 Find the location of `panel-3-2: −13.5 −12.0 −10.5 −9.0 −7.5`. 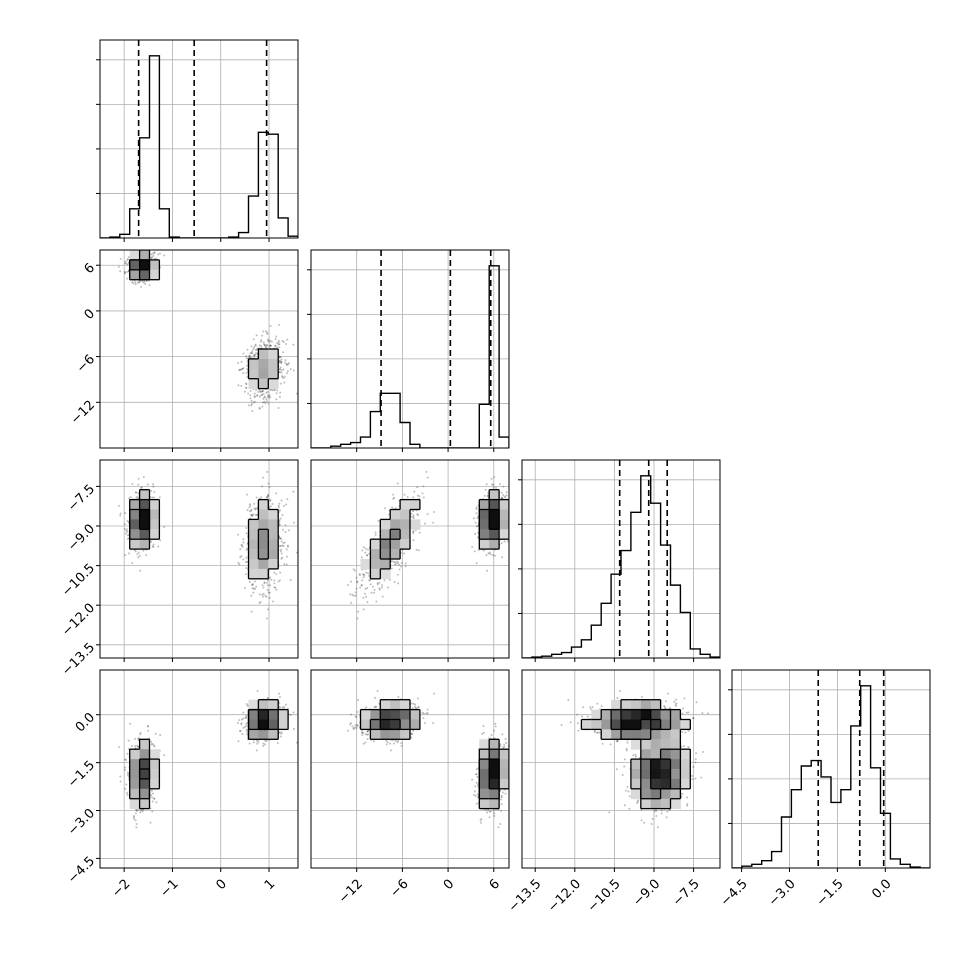

panel-3-2: −13.5 −12.0 −10.5 −9.0 −7.5 is located at coordinates (613, 792).